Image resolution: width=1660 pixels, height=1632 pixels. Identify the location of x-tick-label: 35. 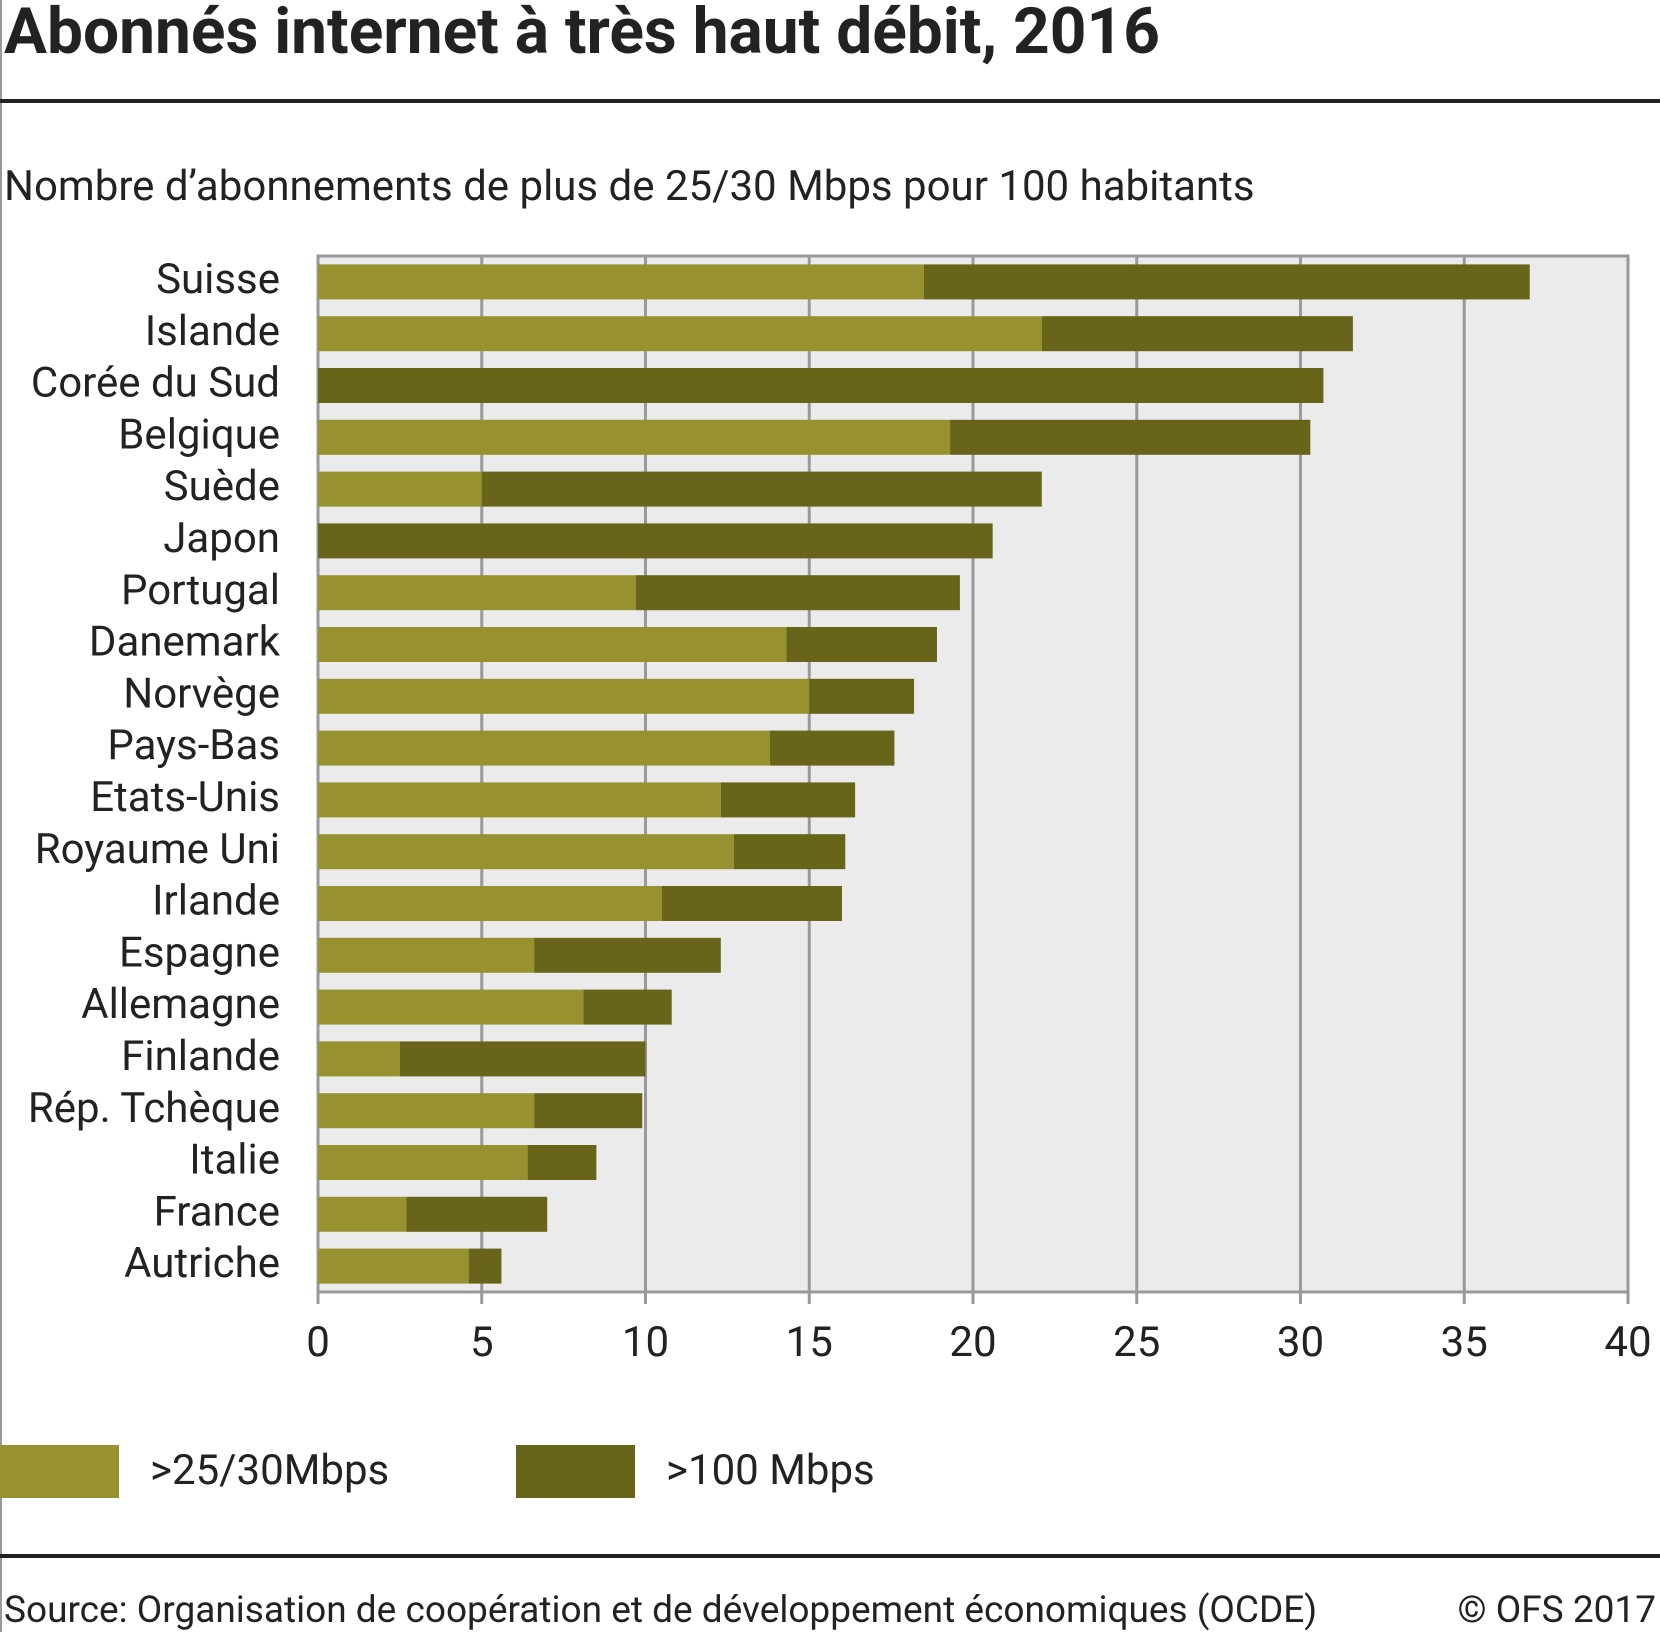
(1464, 1342).